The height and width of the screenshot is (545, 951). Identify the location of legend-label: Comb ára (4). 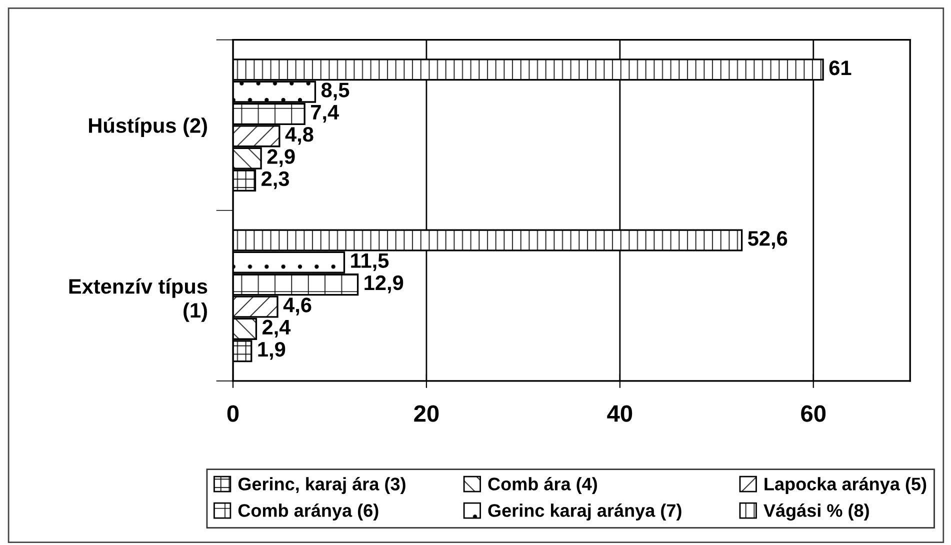
(542, 485).